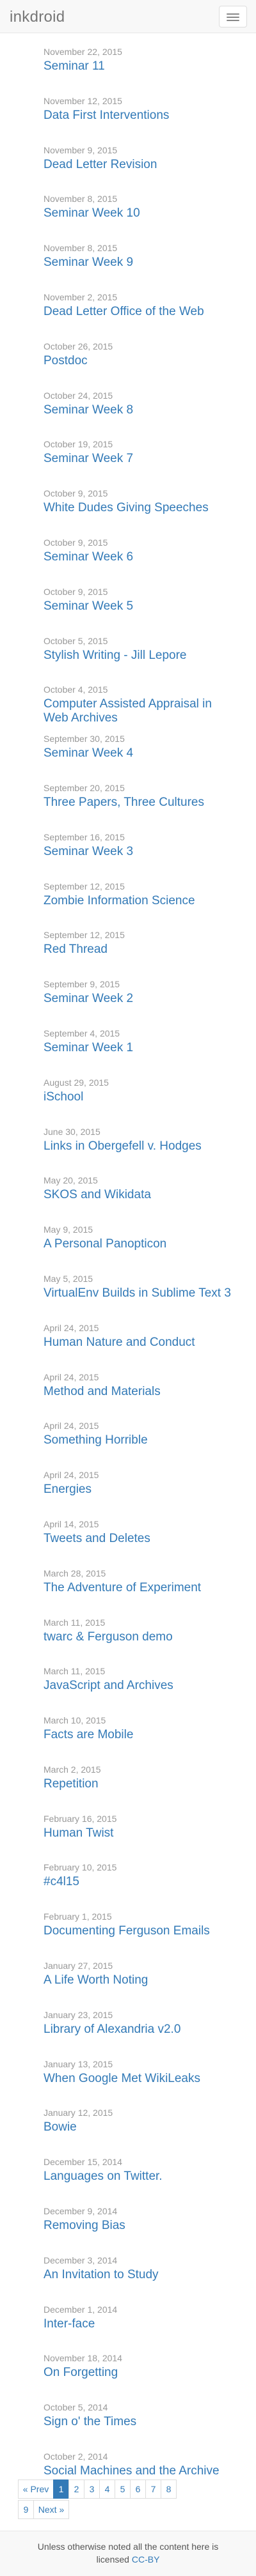 This screenshot has width=256, height=2576. I want to click on post-item: January 12, 2015 Bowie, so click(140, 2131).